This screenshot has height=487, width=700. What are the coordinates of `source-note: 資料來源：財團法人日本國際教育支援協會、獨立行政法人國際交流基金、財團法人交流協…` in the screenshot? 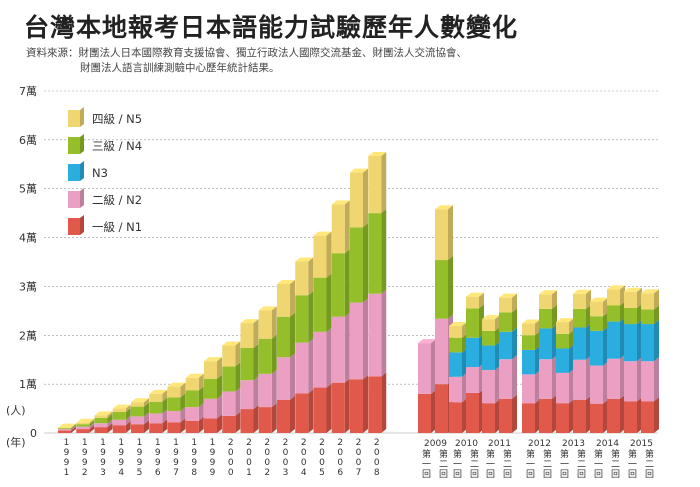 It's located at (246, 61).